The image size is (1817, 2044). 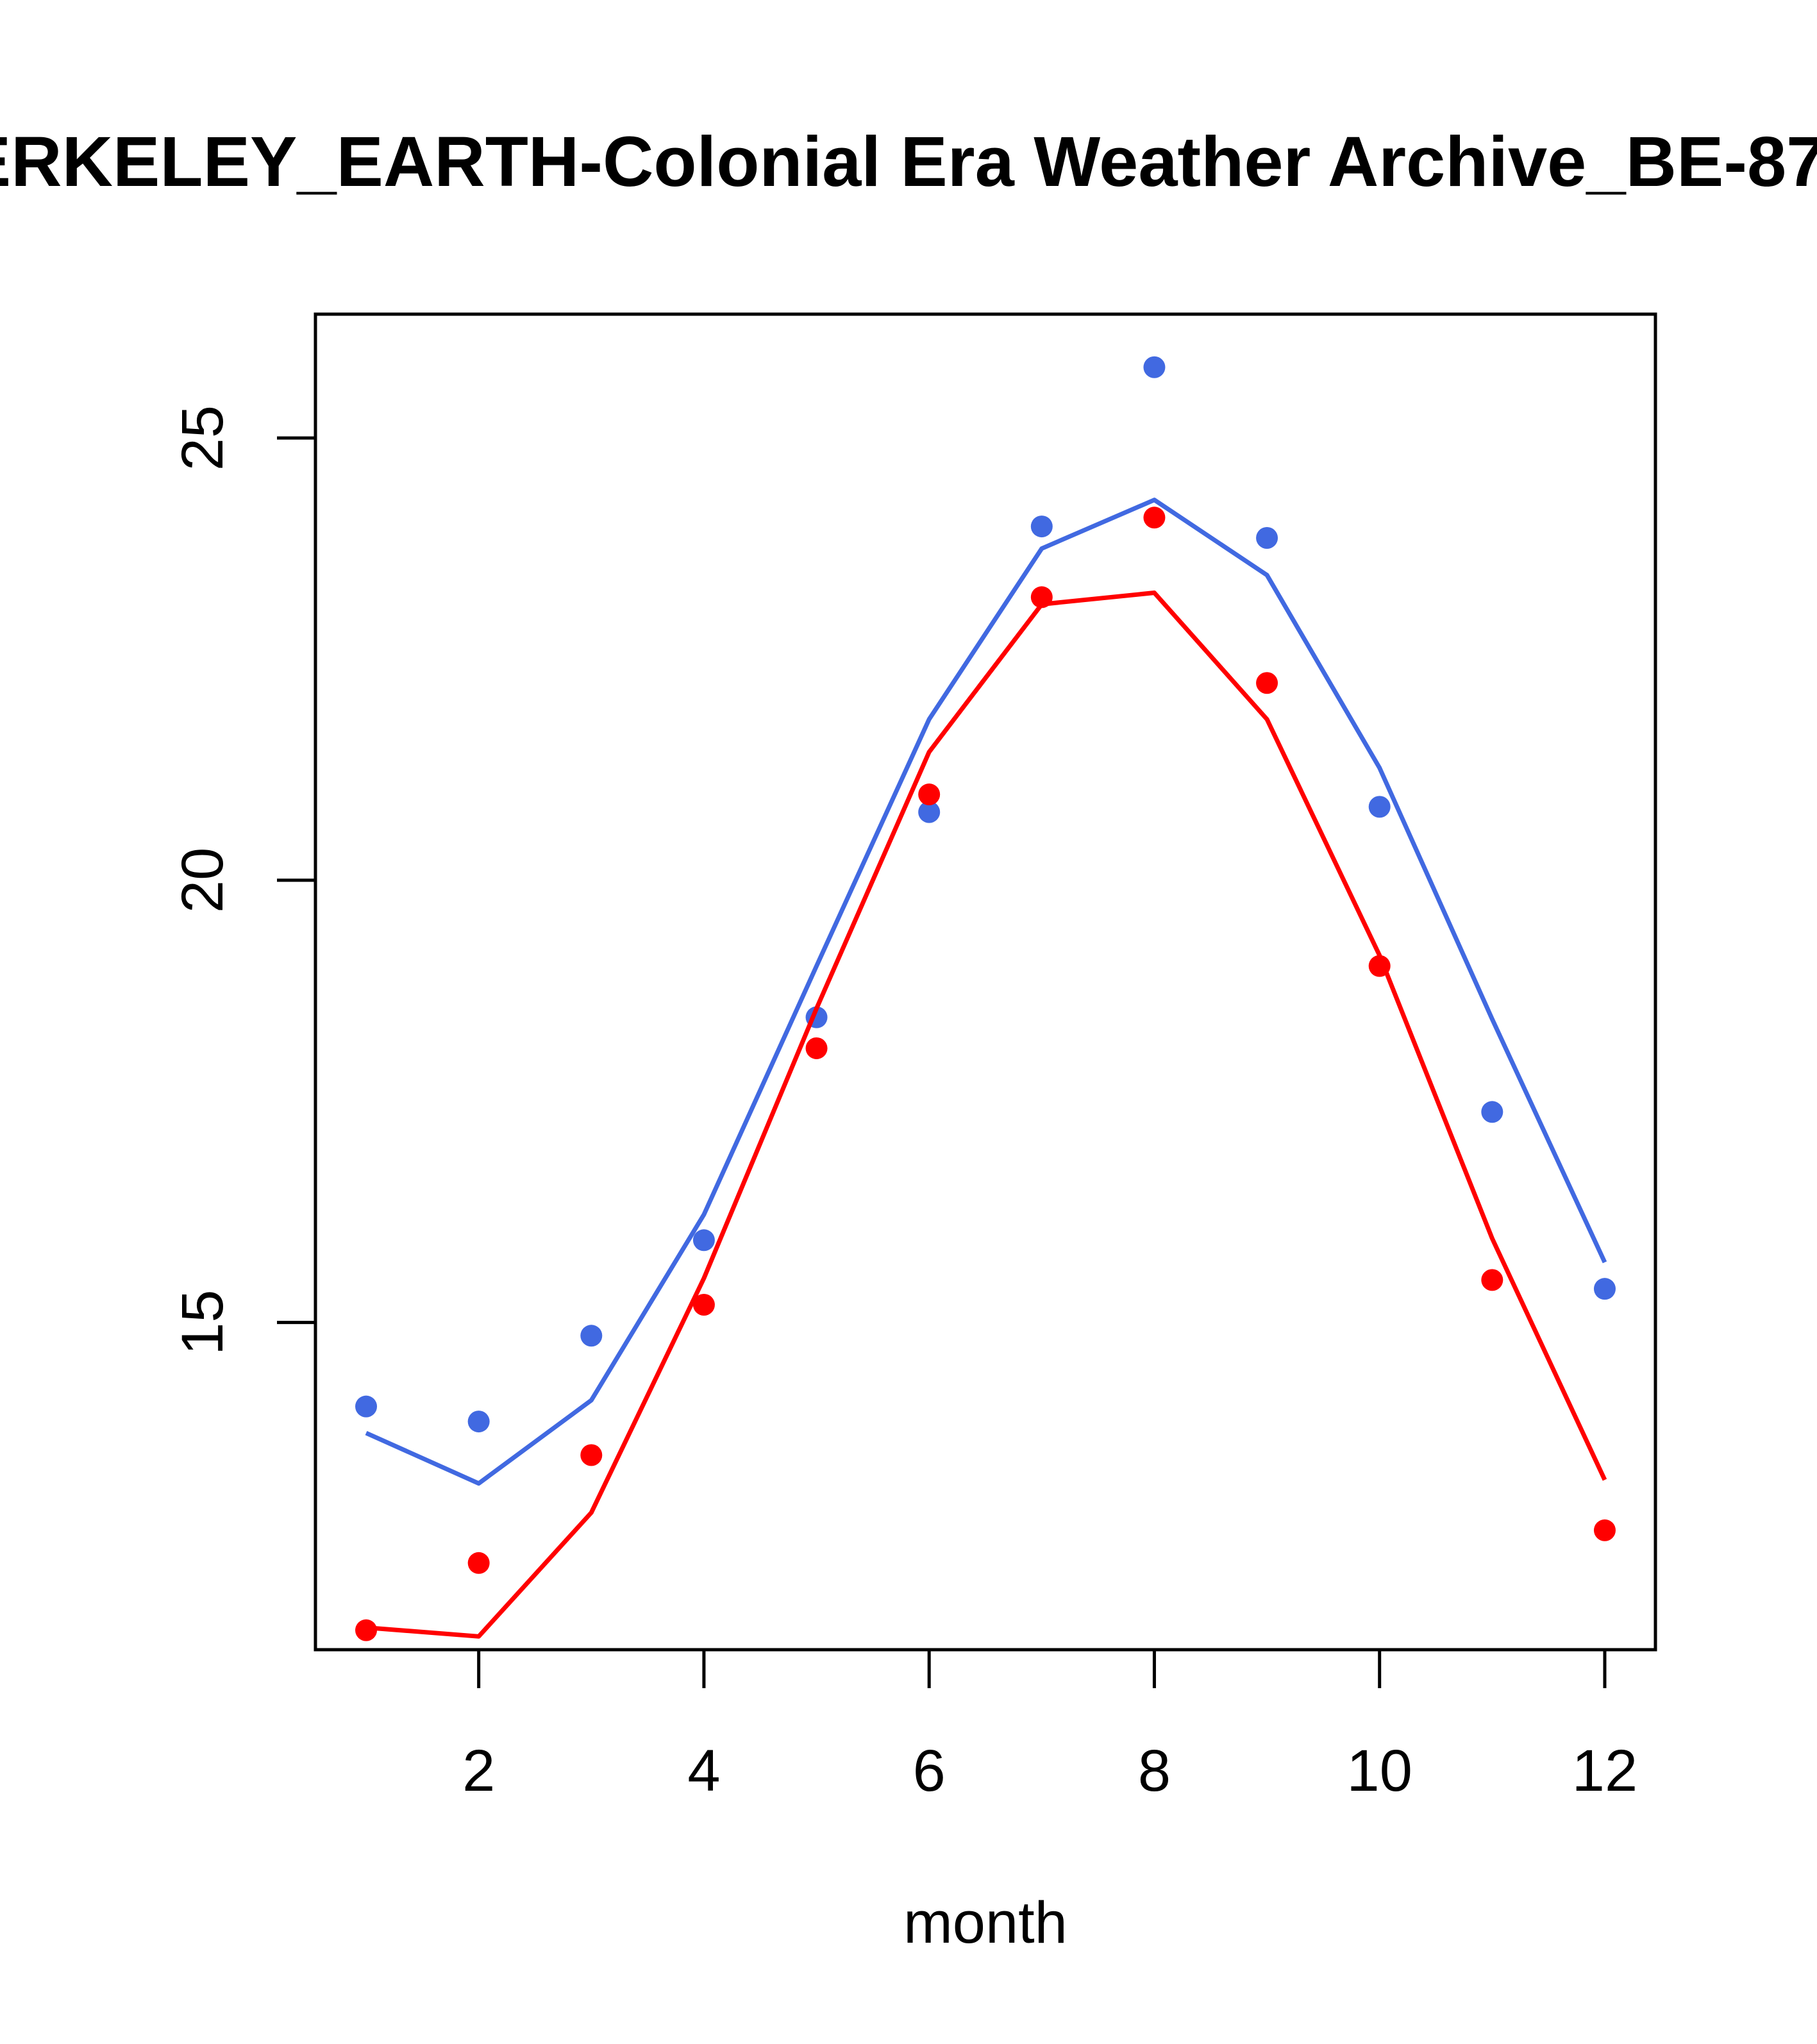 What do you see at coordinates (1154, 1771) in the screenshot?
I see `x-tick-label-8: 8` at bounding box center [1154, 1771].